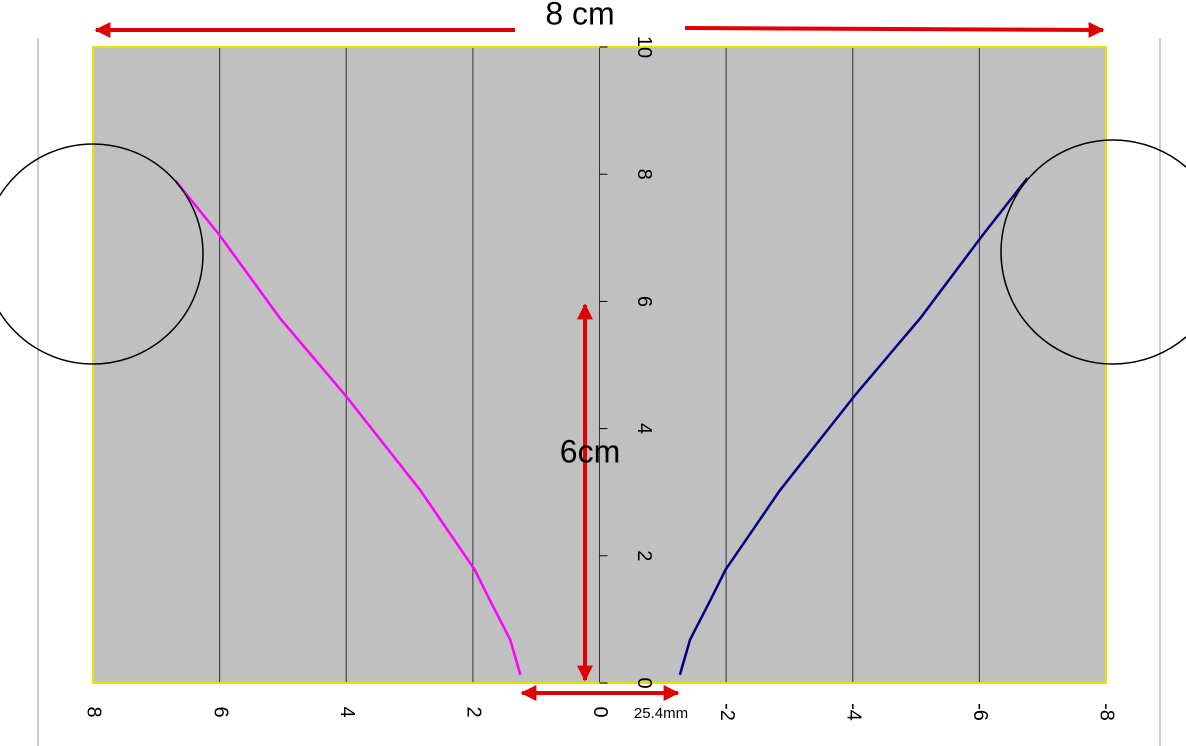 Image resolution: width=1186 pixels, height=746 pixels. I want to click on annotation: 25.4mm, so click(661, 713).